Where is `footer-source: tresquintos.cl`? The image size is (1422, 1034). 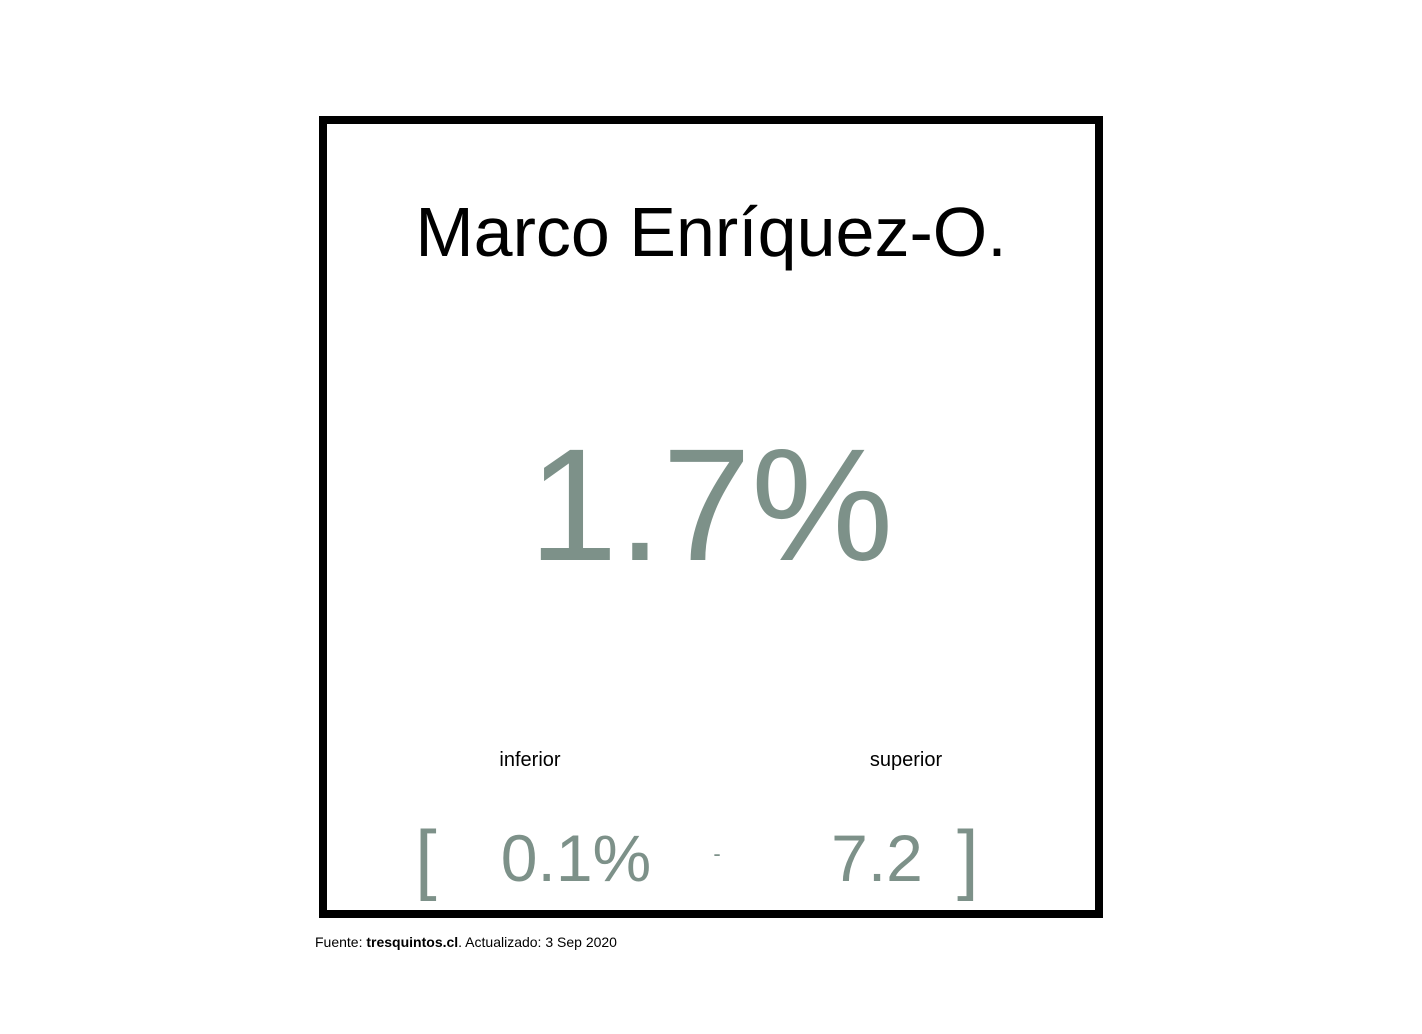 footer-source: tresquintos.cl is located at coordinates (412, 942).